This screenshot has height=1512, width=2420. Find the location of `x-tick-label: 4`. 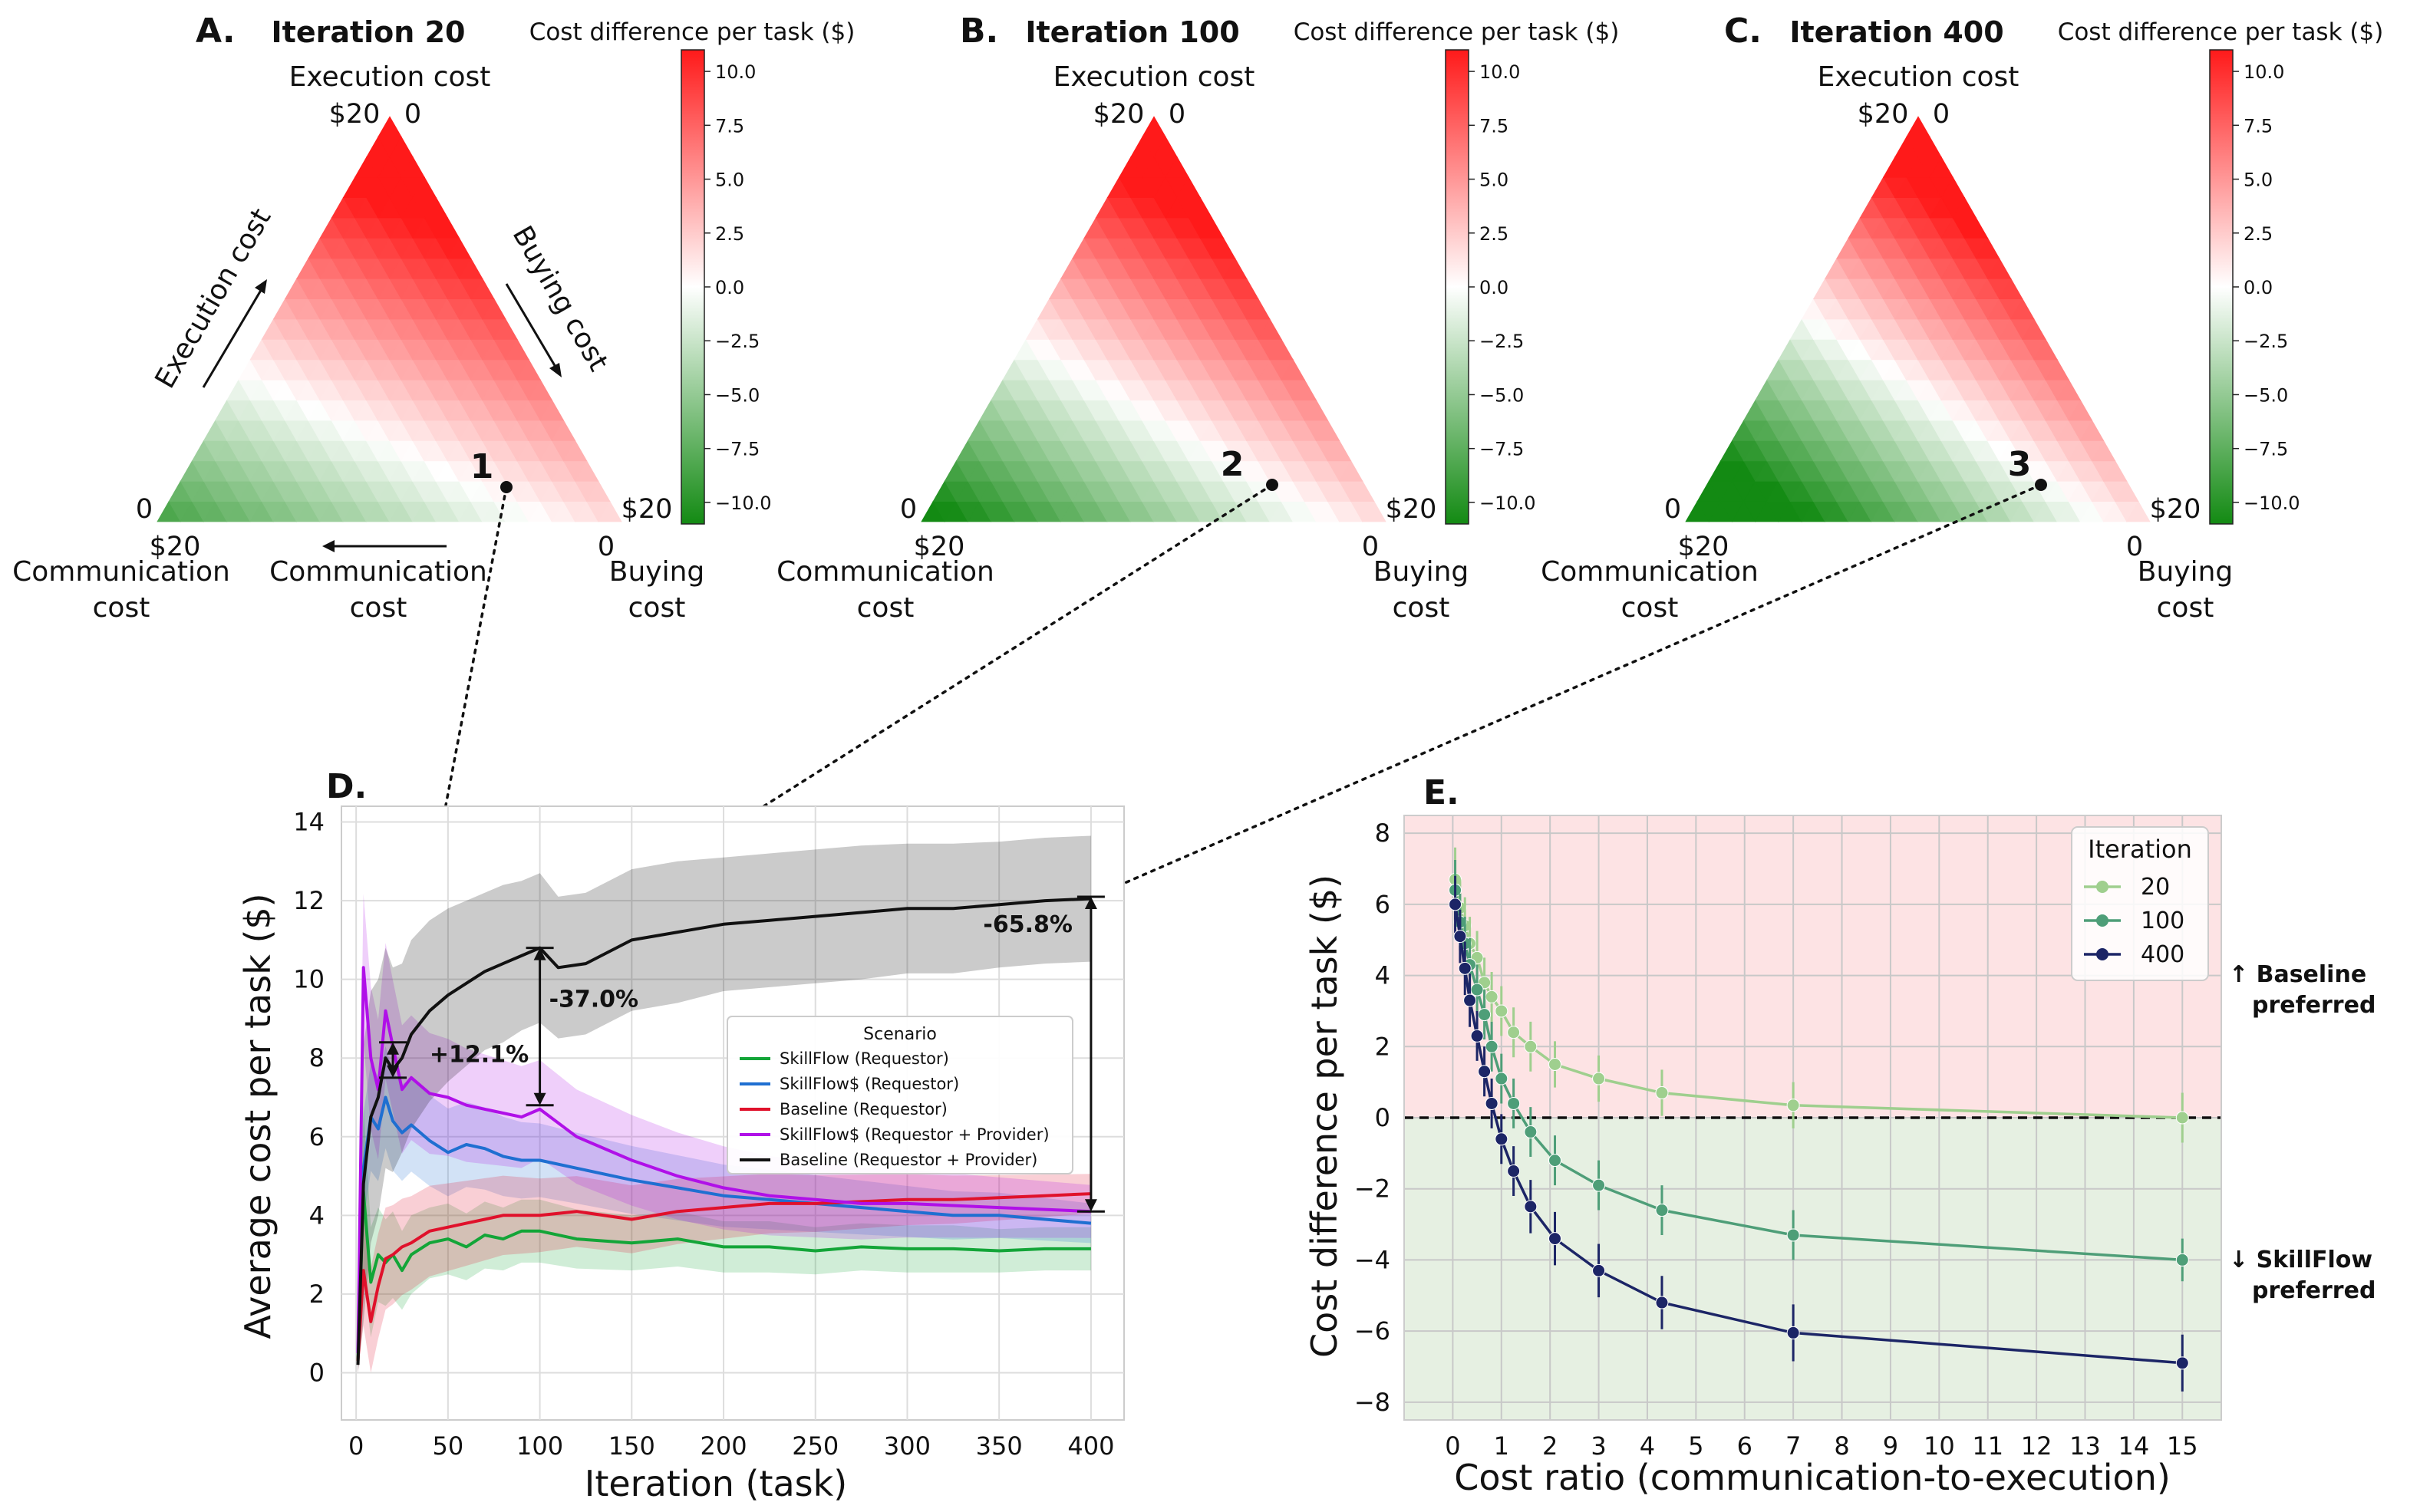

x-tick-label: 4 is located at coordinates (1647, 1446).